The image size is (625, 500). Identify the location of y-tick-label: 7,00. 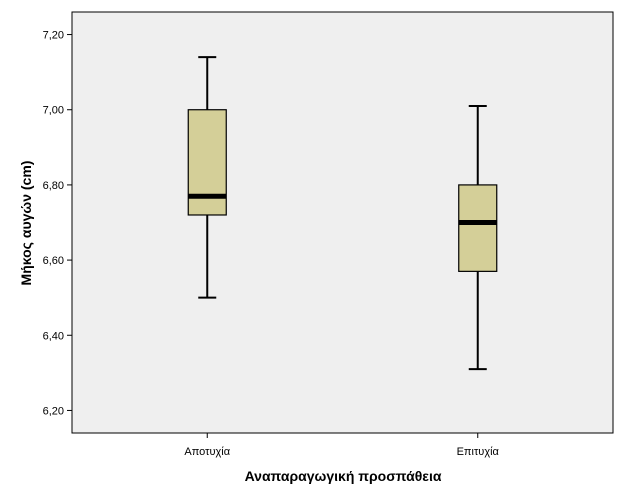
(53, 111).